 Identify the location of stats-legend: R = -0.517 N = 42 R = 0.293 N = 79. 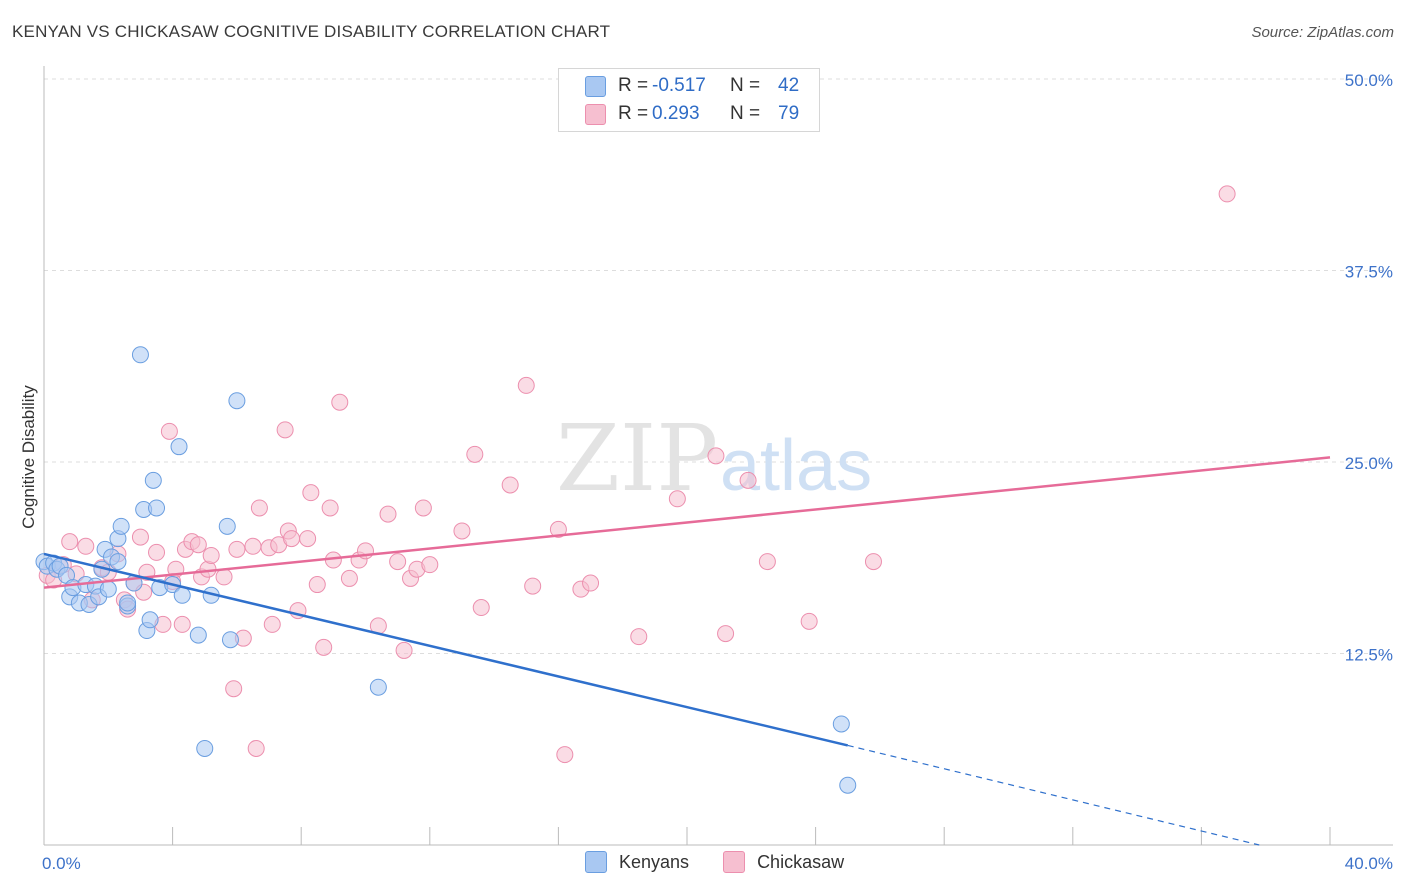
(689, 100).